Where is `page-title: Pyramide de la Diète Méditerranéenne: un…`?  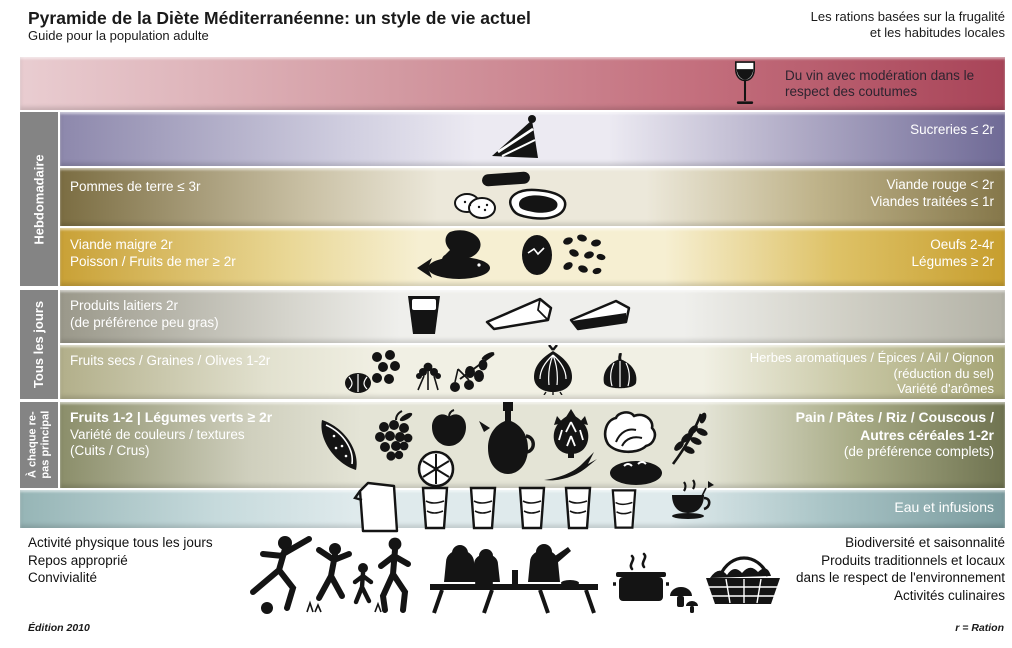 page-title: Pyramide de la Diète Méditerranéenne: un… is located at coordinates (279, 18).